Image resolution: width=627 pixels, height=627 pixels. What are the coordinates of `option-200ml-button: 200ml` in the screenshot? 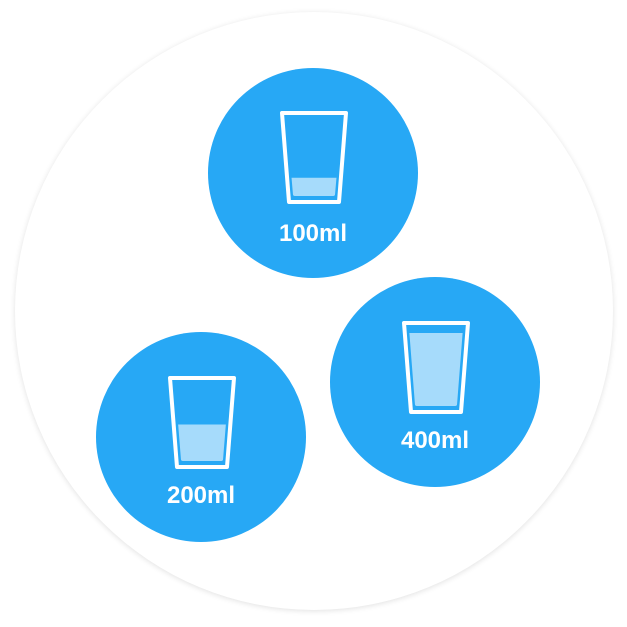 It's located at (201, 437).